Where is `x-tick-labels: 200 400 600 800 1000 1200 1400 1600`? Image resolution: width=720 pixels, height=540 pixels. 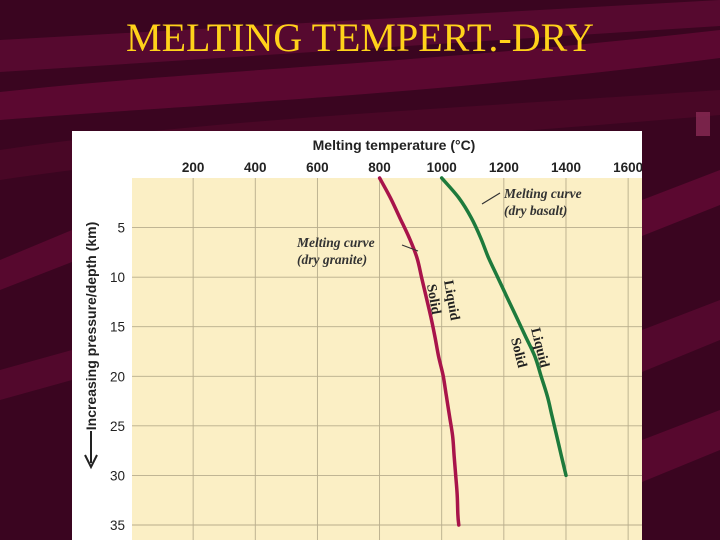
x-tick-labels: 200 400 600 800 1000 1200 1400 1600 is located at coordinates (412, 167).